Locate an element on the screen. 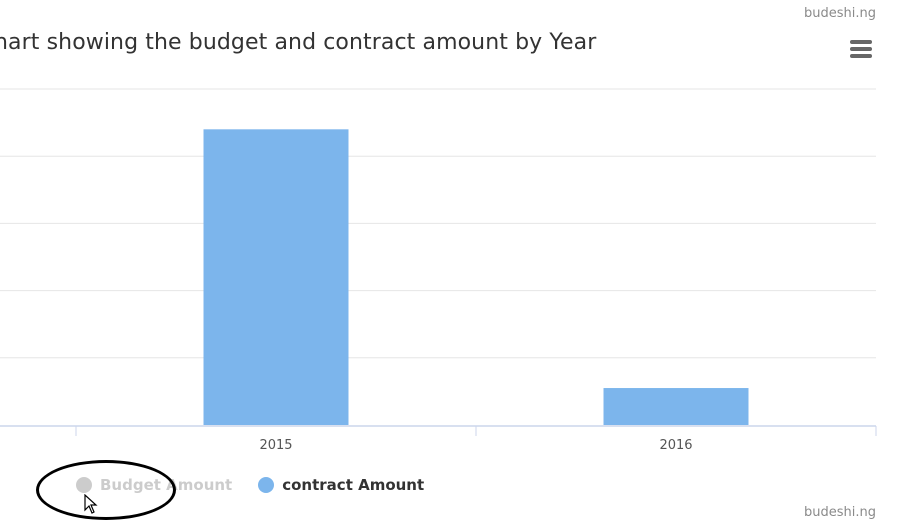 This screenshot has width=900, height=524. hamburger-menu-icon is located at coordinates (861, 50).